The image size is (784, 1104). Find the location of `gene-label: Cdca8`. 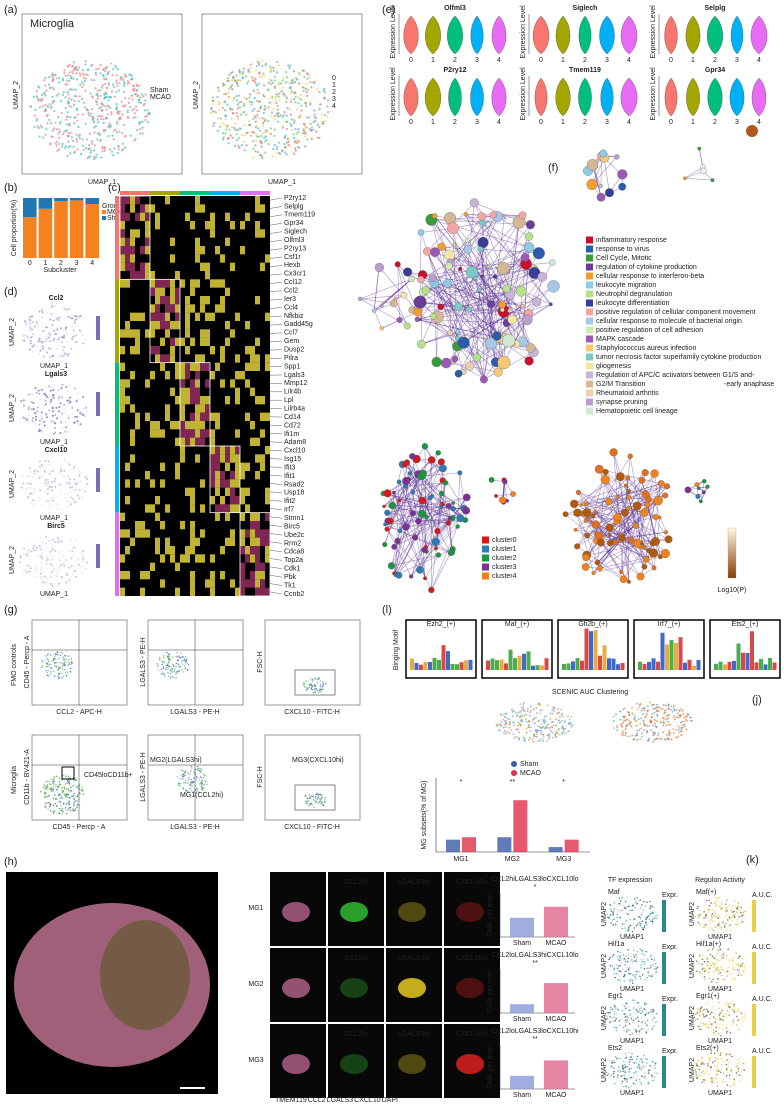

gene-label: Cdca8 is located at coordinates (294, 552).